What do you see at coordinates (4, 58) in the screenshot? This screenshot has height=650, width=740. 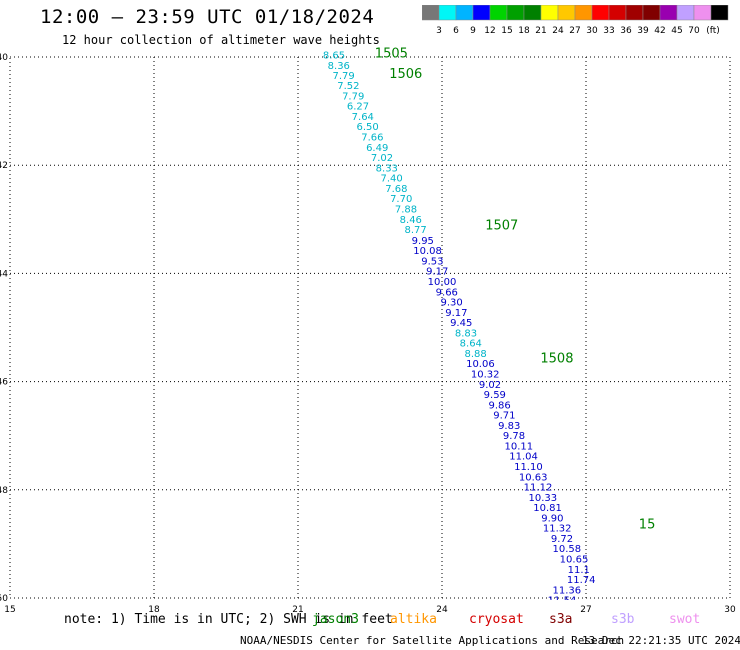 I see `y-tick-label: -40` at bounding box center [4, 58].